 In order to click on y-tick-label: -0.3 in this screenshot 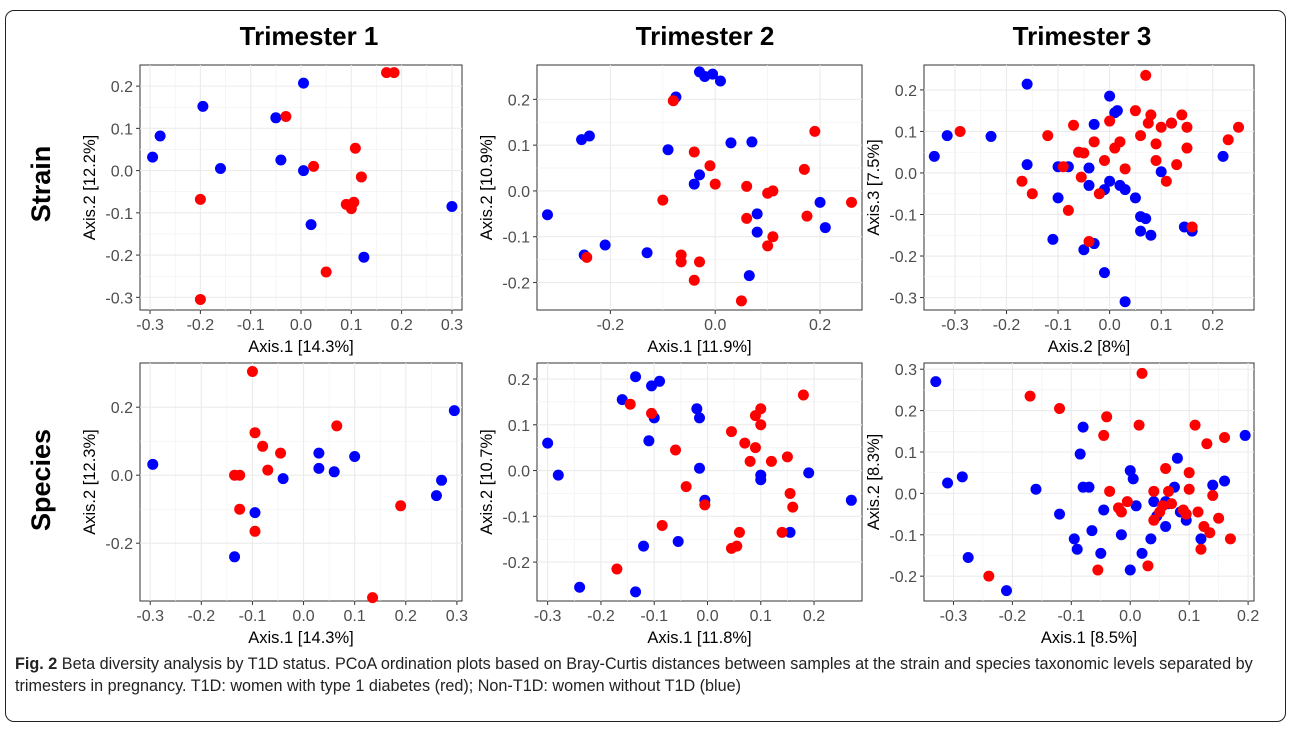, I will do `click(903, 299)`.